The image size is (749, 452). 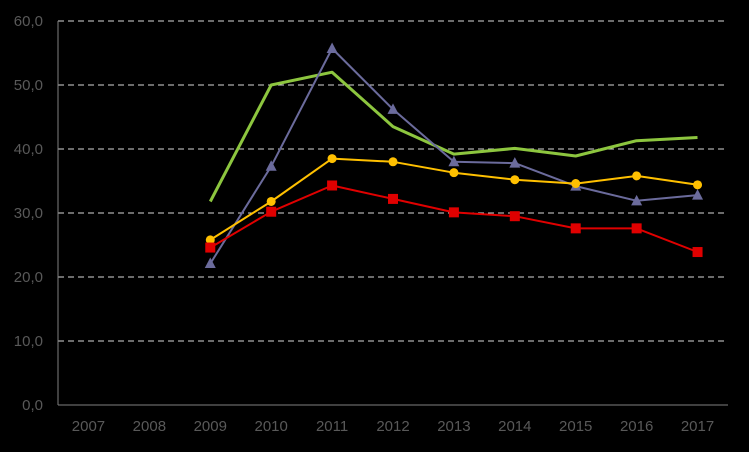 I want to click on y-tick-label: 10,0, so click(x=28, y=341).